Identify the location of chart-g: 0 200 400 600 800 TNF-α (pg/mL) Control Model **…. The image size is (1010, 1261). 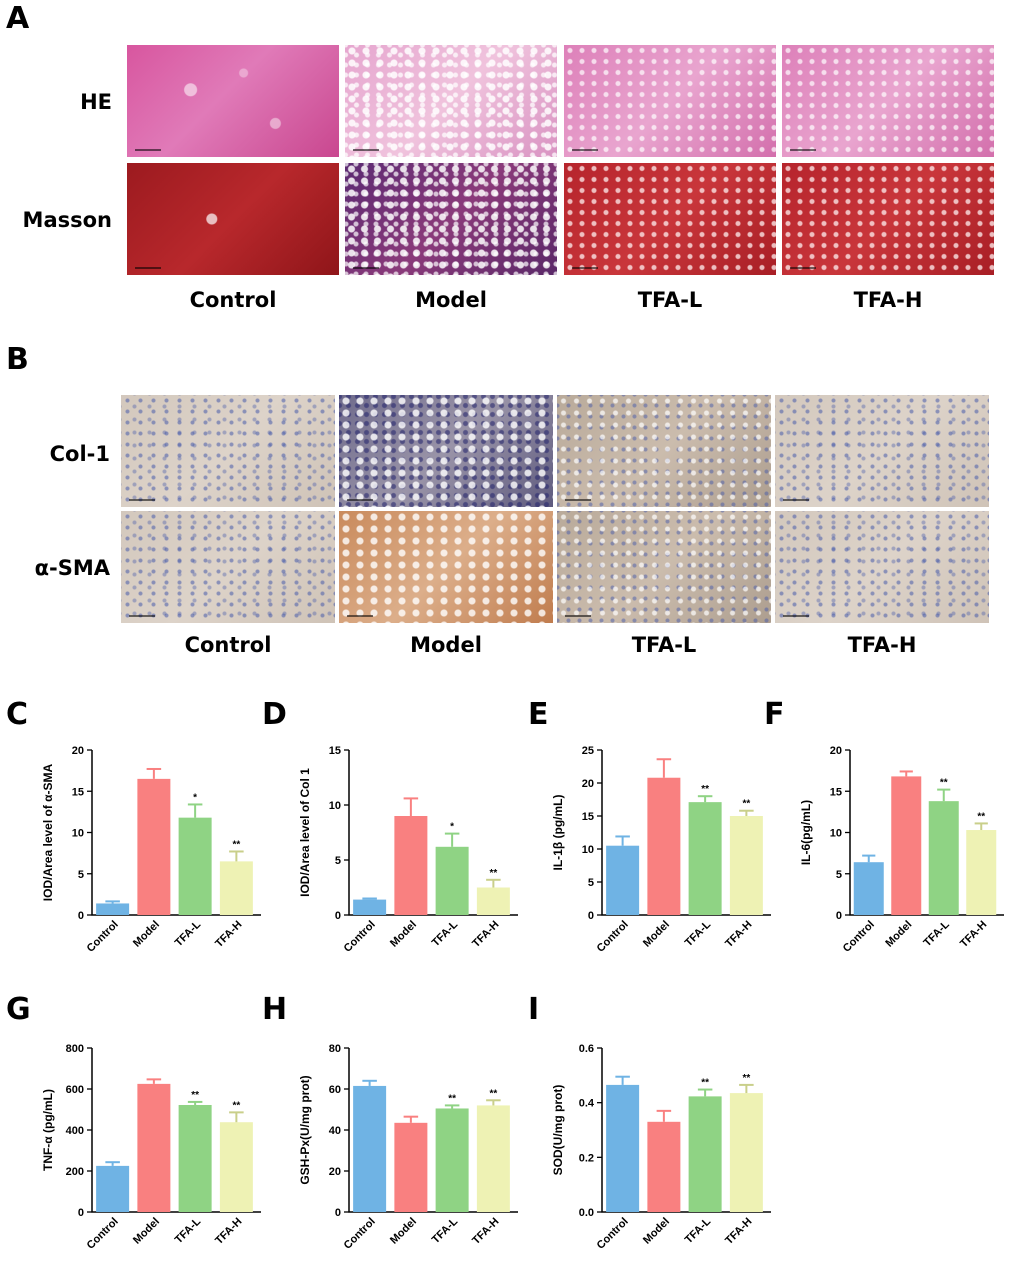
(151, 1147).